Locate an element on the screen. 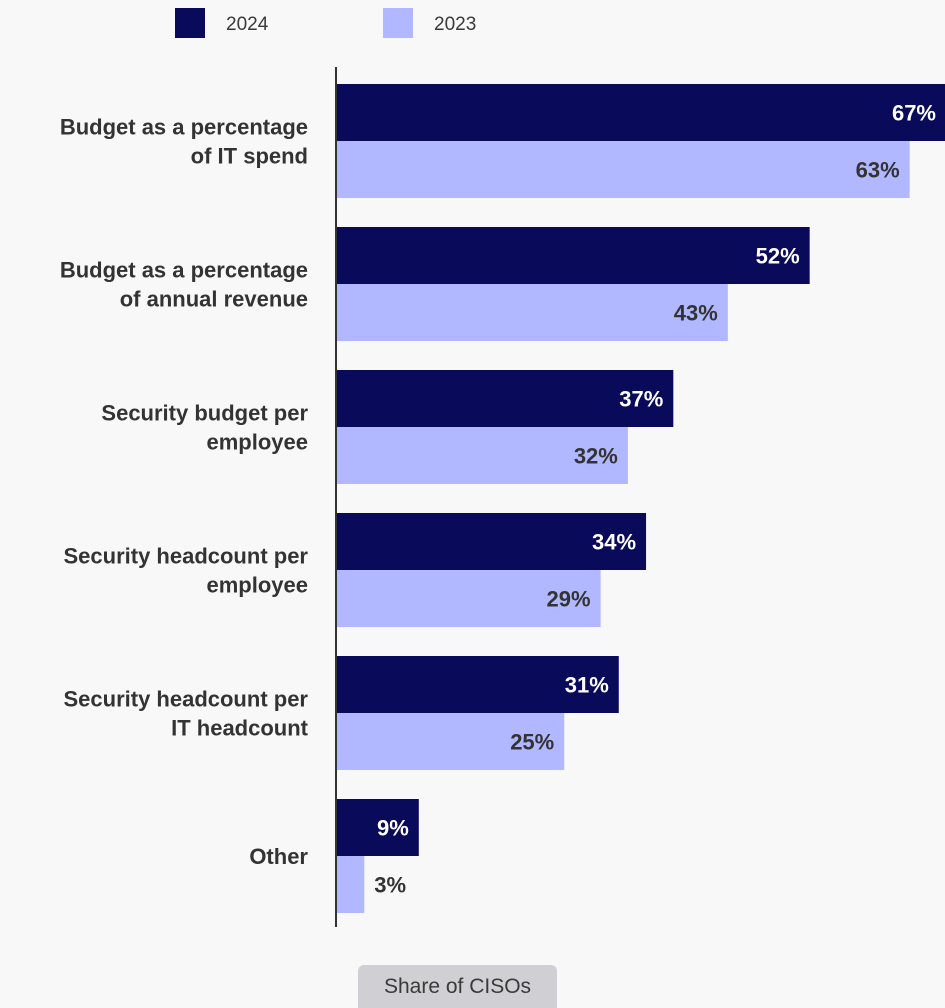  data-label-2024-0: 67% is located at coordinates (914, 113).